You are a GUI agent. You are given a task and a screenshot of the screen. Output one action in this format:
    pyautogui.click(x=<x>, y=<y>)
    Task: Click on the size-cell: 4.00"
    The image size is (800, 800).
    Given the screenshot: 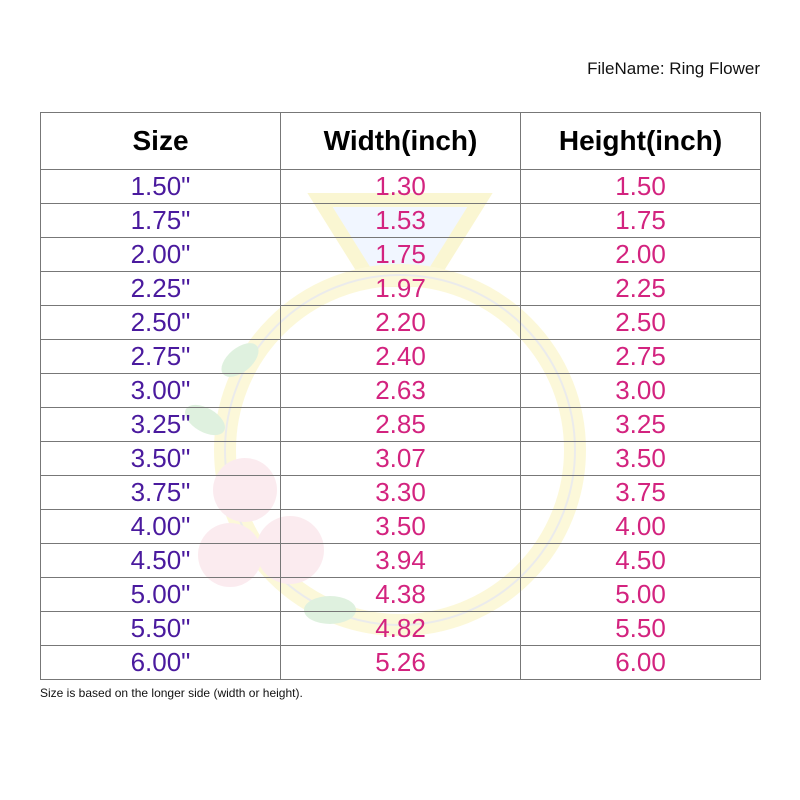 What is the action you would take?
    pyautogui.click(x=160, y=526)
    